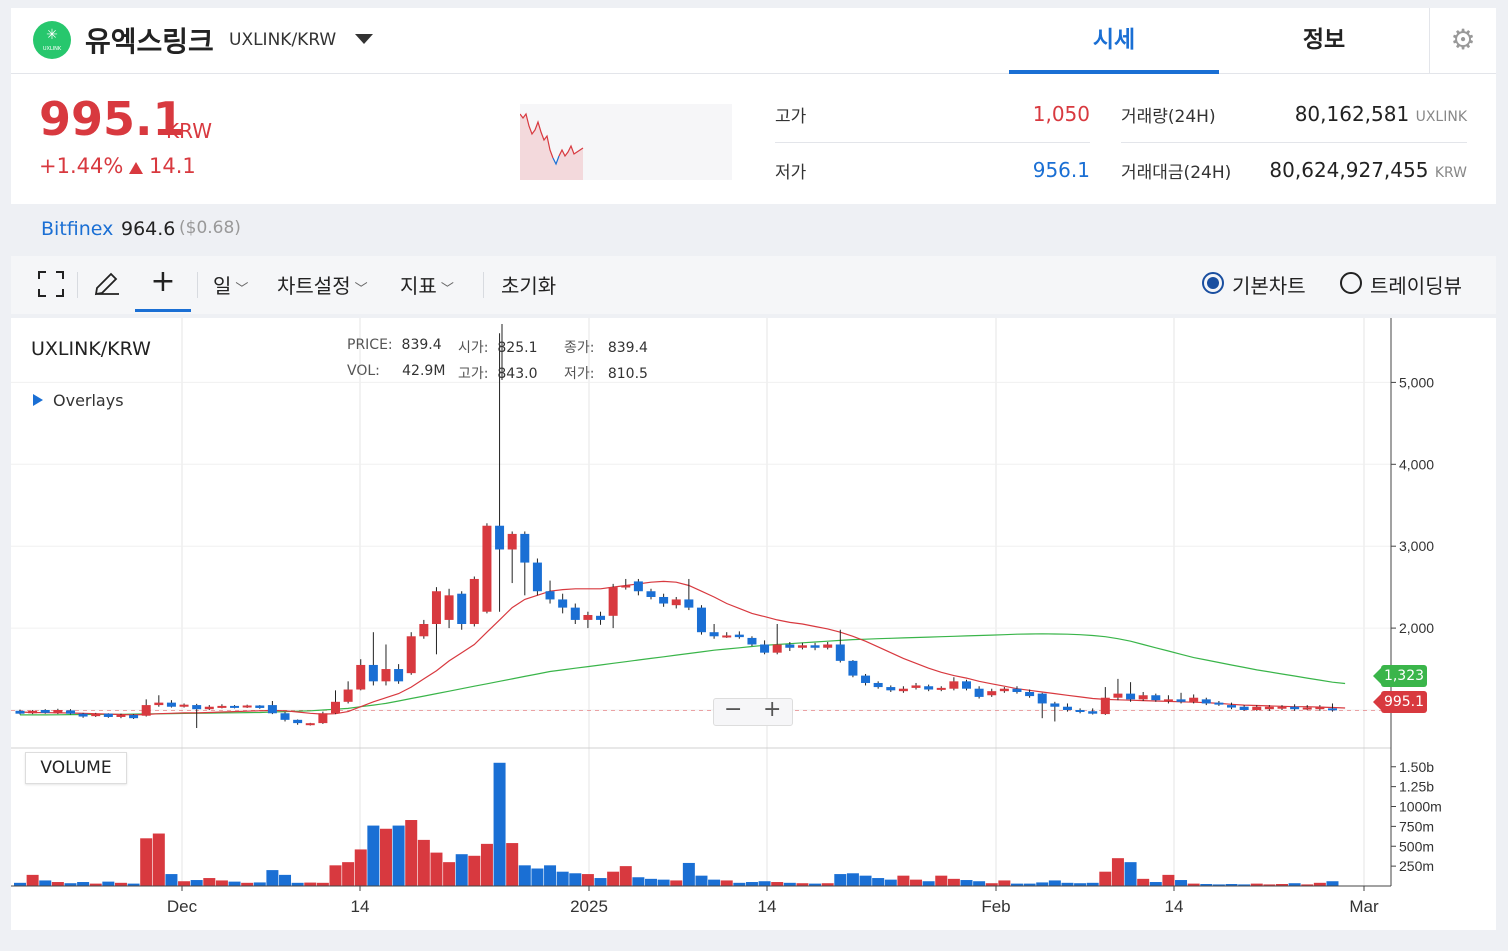 This screenshot has height=951, width=1508. Describe the element at coordinates (1416, 286) in the screenshot. I see `tradingview-label: 트레이딩뷰` at that location.